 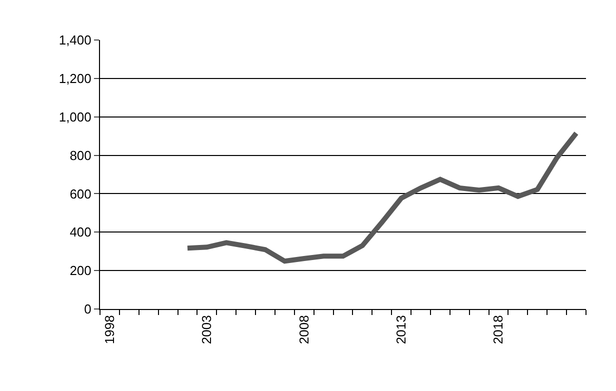 What do you see at coordinates (88, 309) in the screenshot?
I see `y-tick-label: 0` at bounding box center [88, 309].